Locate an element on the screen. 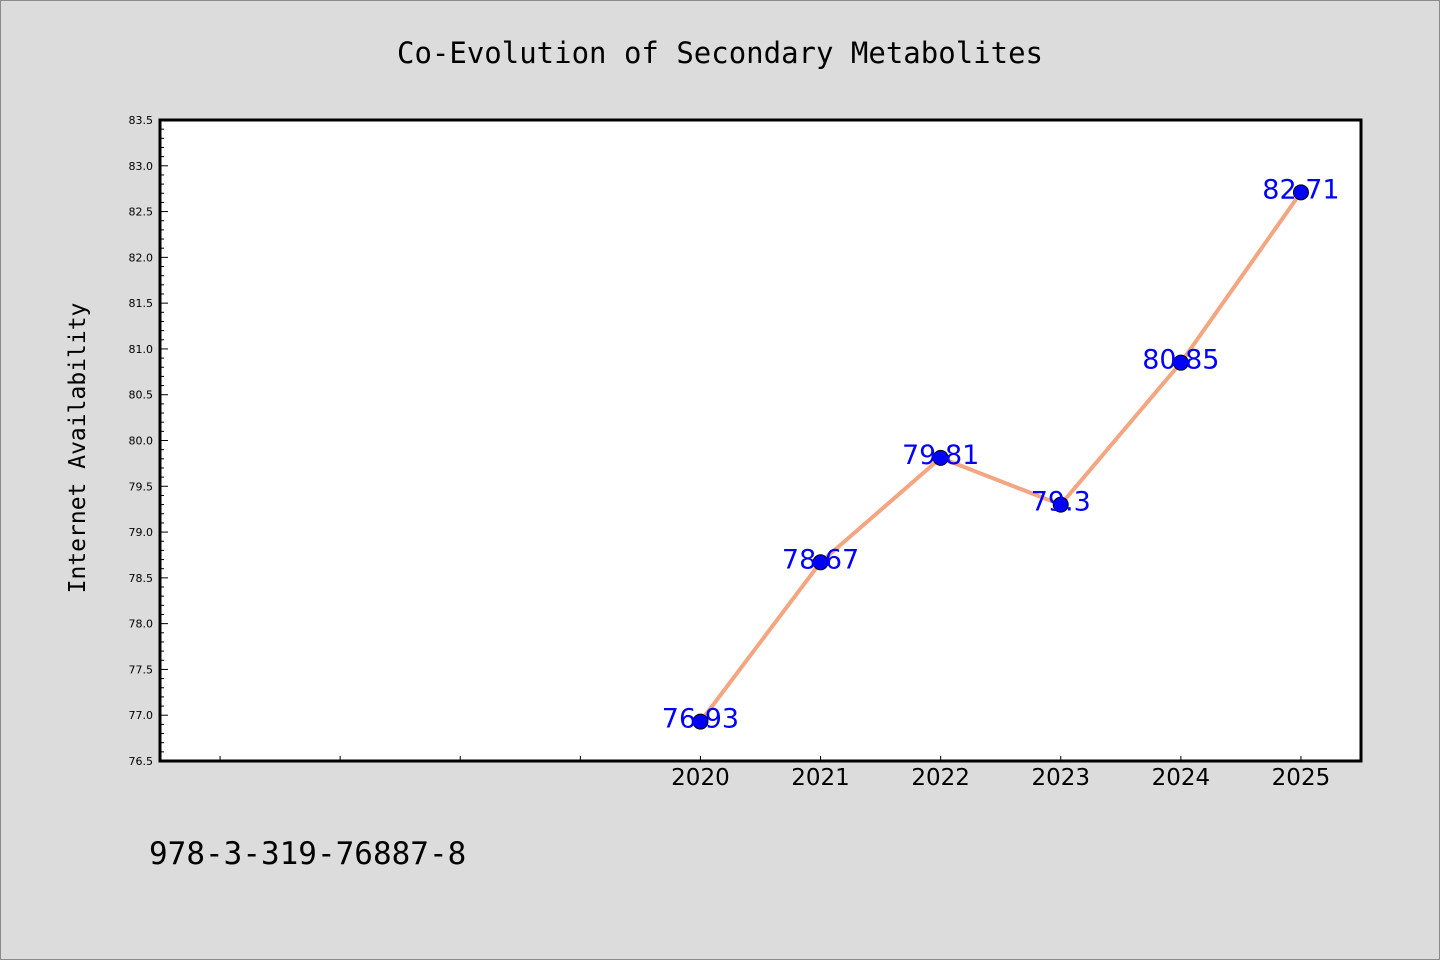 This screenshot has width=1440, height=960. data-point-2023 is located at coordinates (1060, 504).